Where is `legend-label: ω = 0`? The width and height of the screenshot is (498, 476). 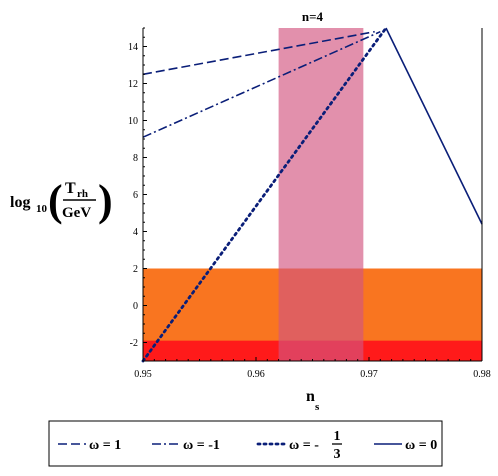 legend-label: ω = 0 is located at coordinates (421, 445).